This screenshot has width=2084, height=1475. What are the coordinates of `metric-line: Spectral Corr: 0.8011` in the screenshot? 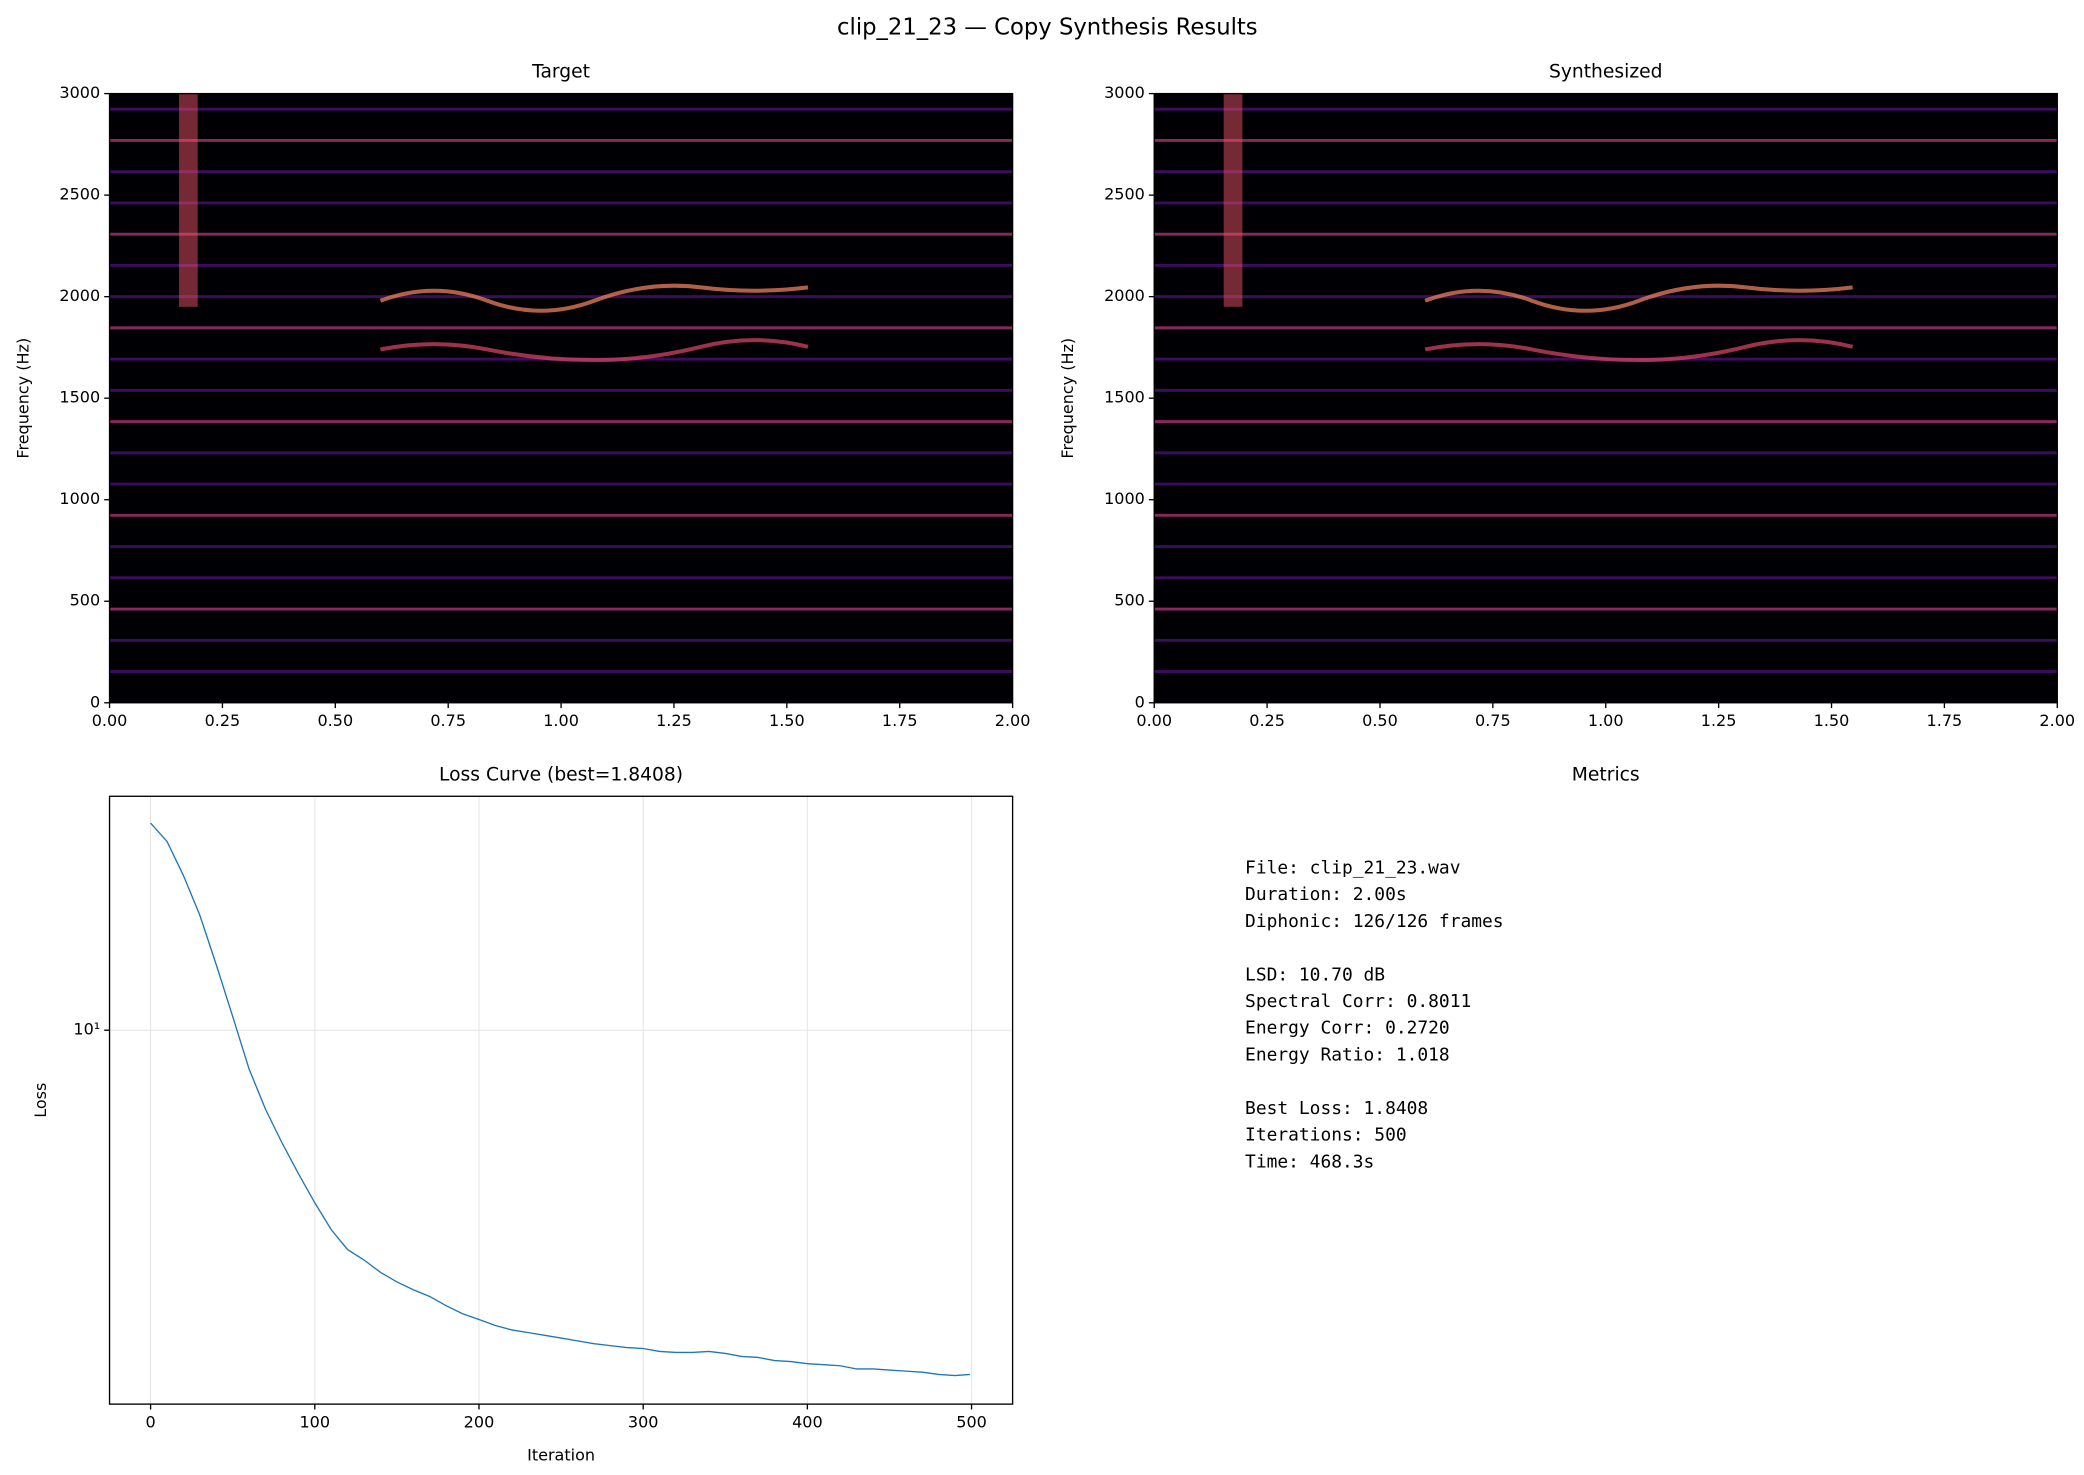 It's located at (1358, 1001).